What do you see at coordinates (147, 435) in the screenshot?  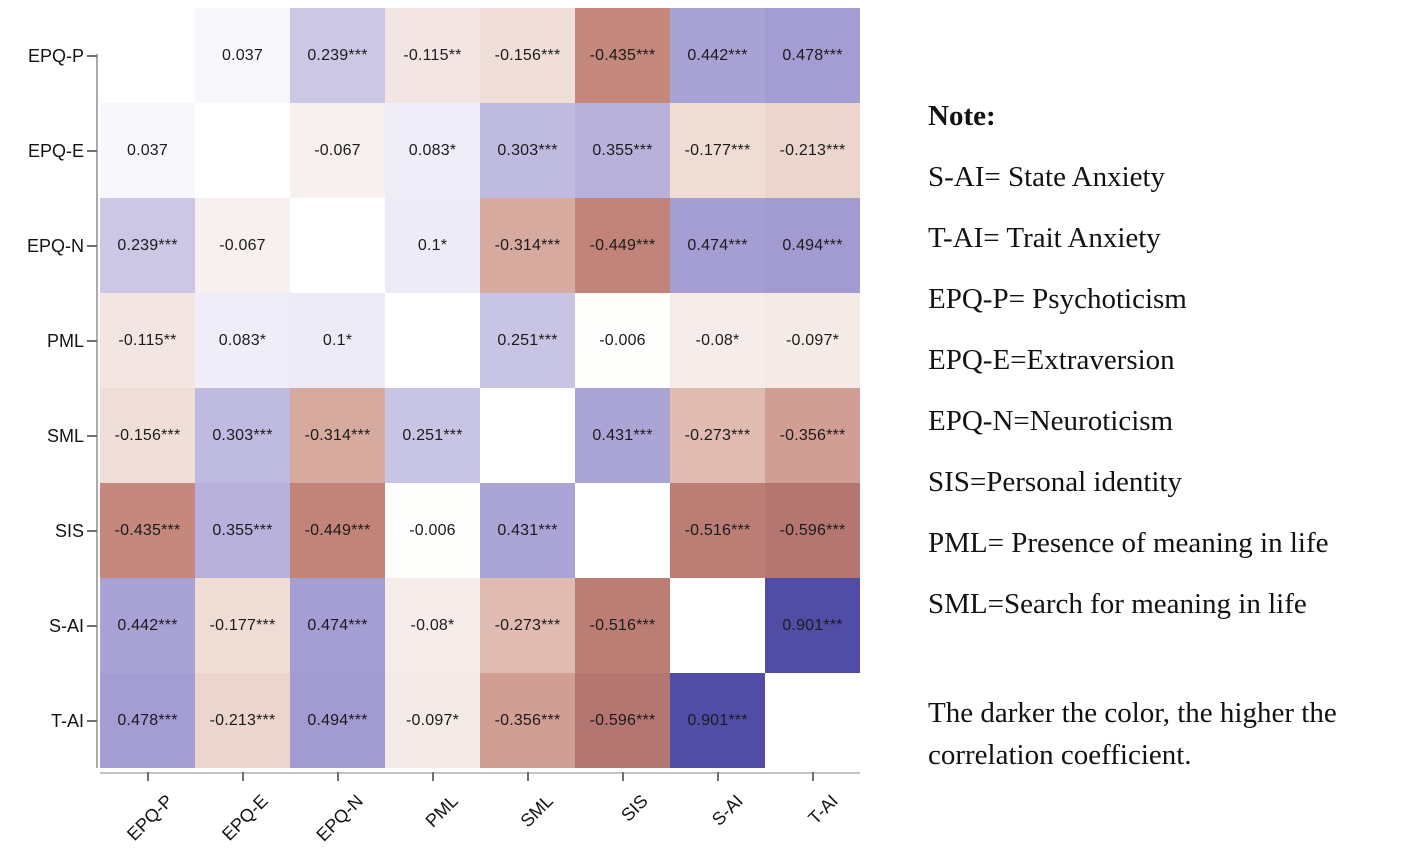 I see `heatmap-cell: -0.156***` at bounding box center [147, 435].